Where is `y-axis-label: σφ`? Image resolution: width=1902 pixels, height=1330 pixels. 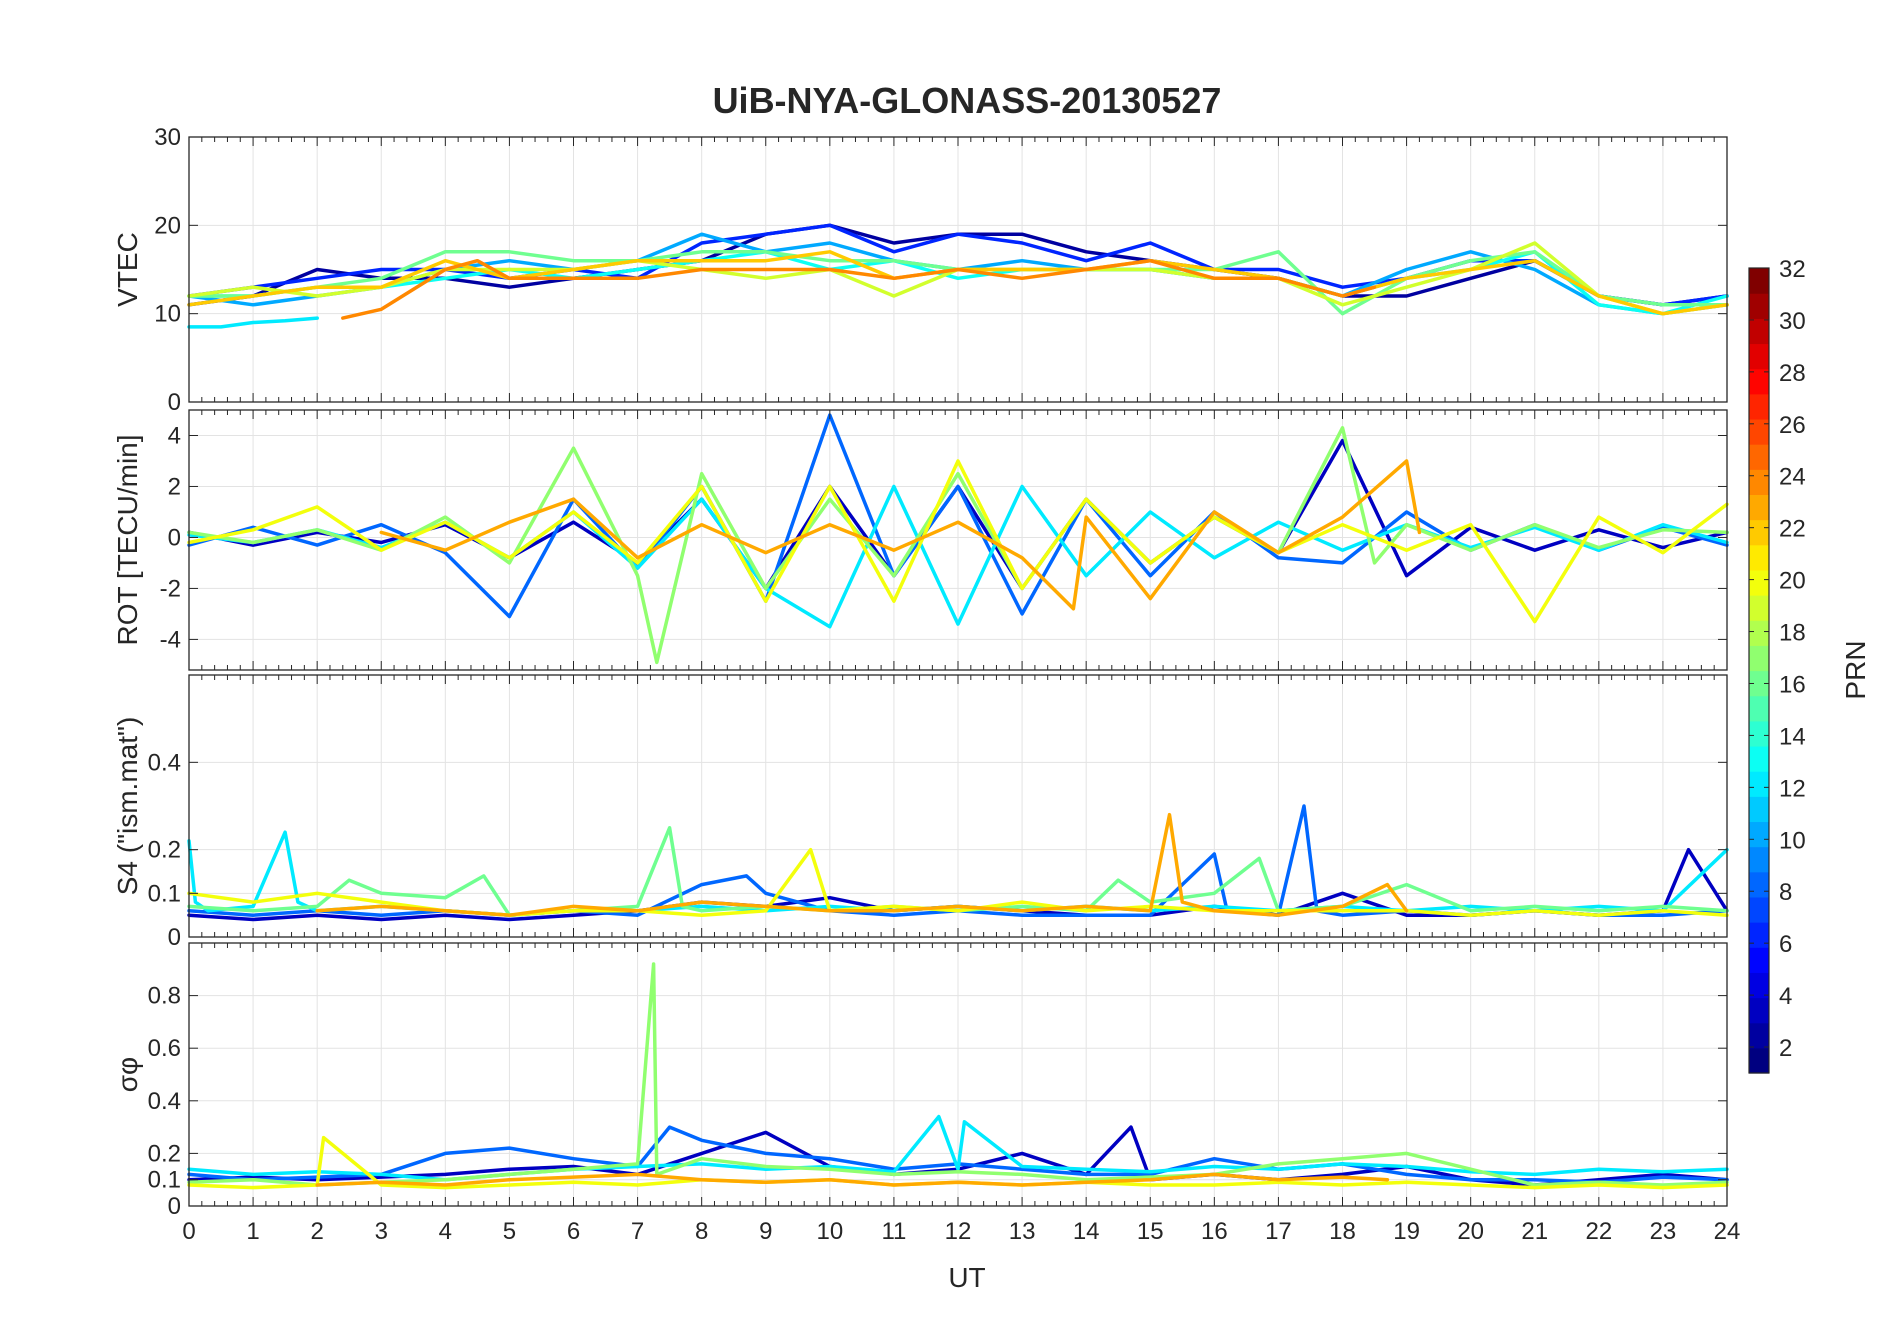
y-axis-label: σφ is located at coordinates (127, 1074).